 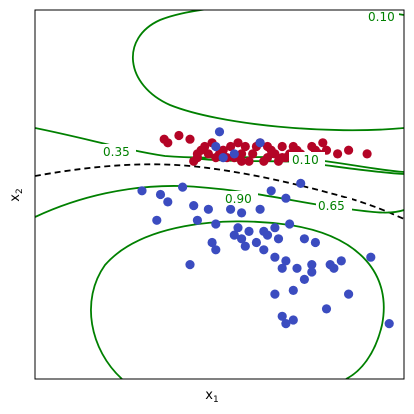 What do you see at coordinates (211, 396) in the screenshot?
I see `x-axis-label: x1` at bounding box center [211, 396].